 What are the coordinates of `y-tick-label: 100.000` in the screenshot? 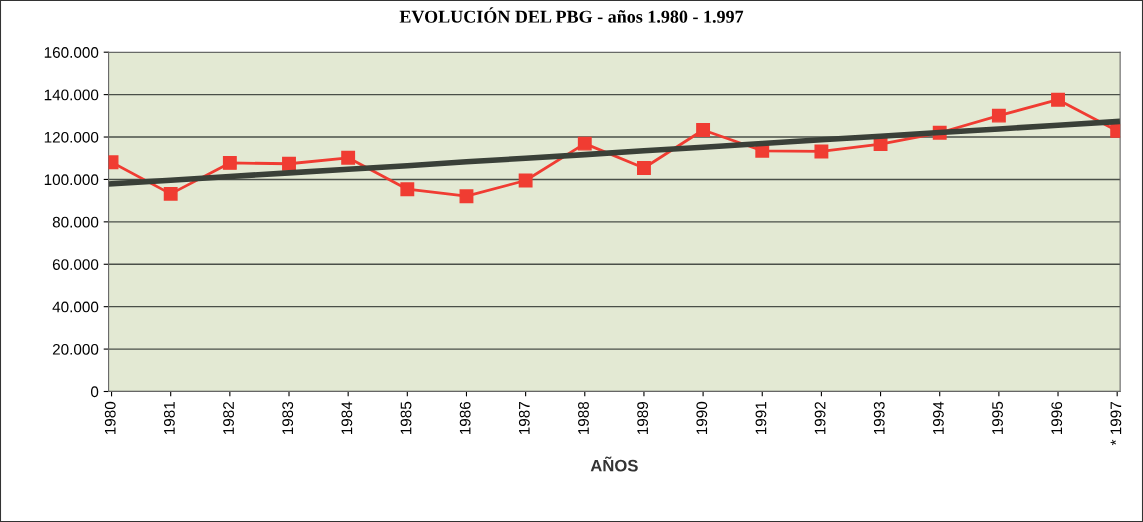 It's located at (71, 180).